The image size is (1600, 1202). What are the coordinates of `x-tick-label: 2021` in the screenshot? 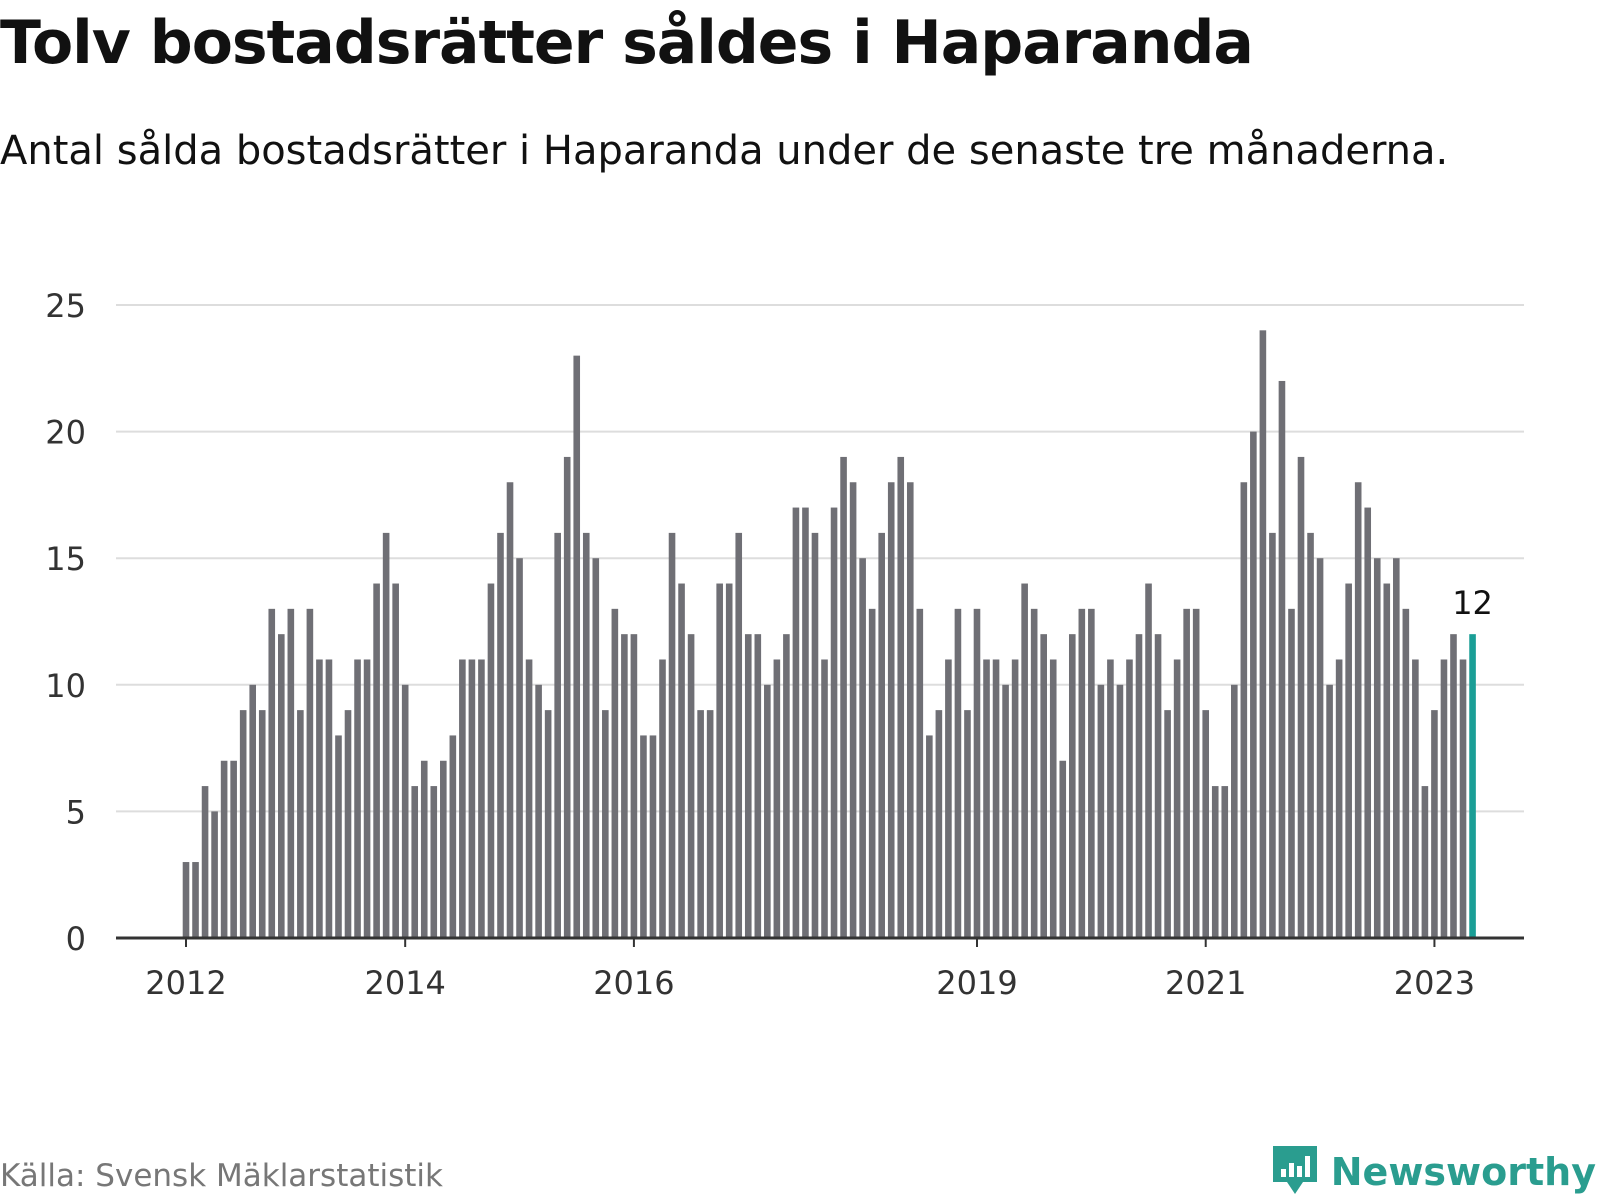 It's located at (1205, 983).